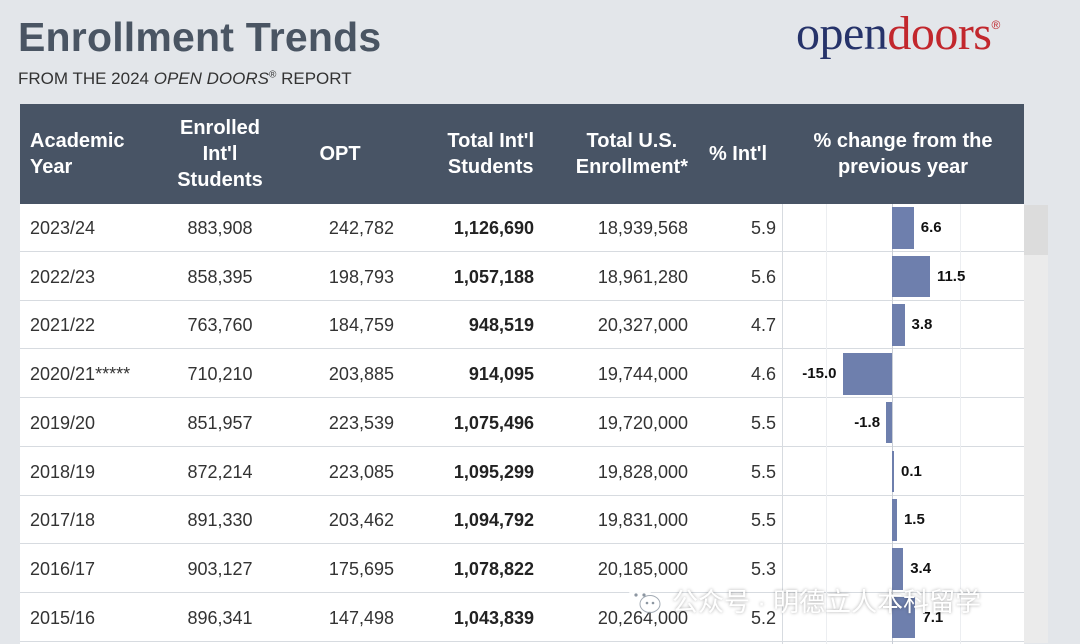 Image resolution: width=1080 pixels, height=644 pixels. I want to click on cell-year: 2021/22, so click(63, 325).